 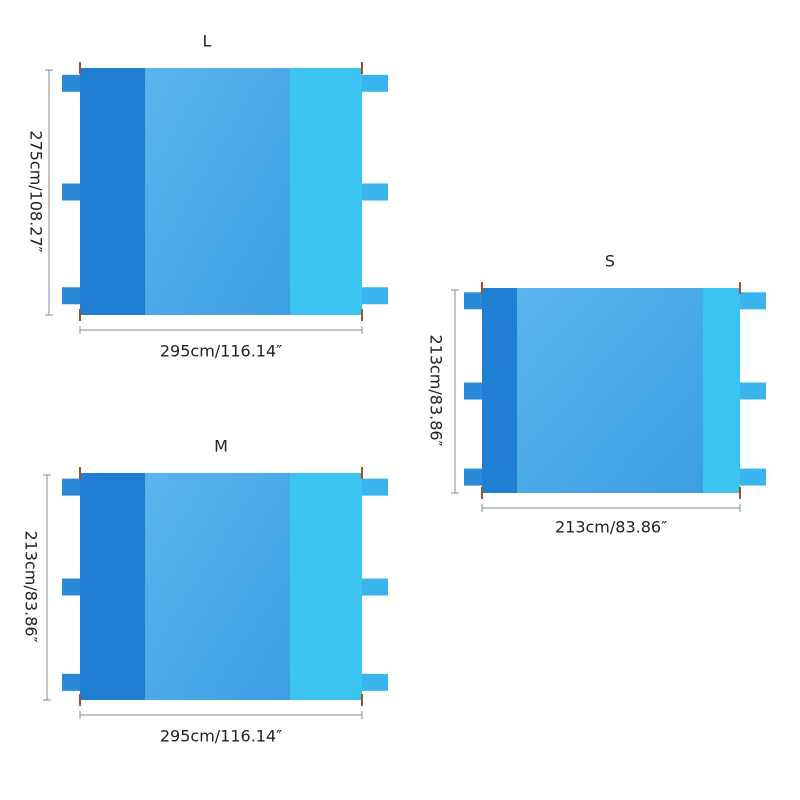 What do you see at coordinates (207, 41) in the screenshot?
I see `size-label: L` at bounding box center [207, 41].